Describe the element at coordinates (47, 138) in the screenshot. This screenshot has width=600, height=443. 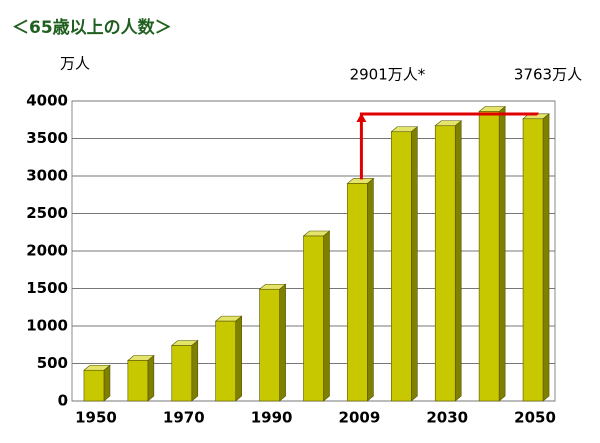
I see `y-tick-label: 3500` at that location.